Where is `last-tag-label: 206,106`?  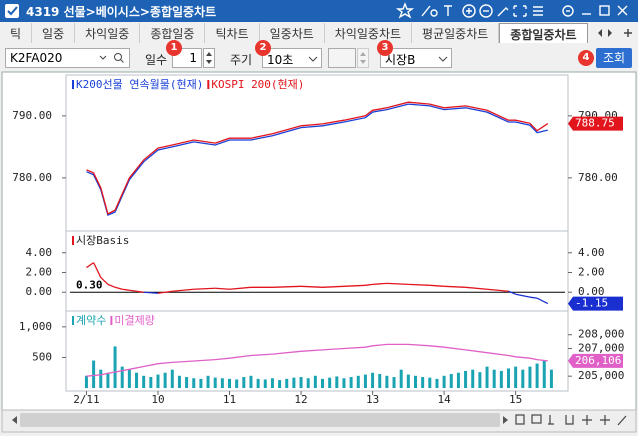 last-tag-label: 206,106 is located at coordinates (598, 360).